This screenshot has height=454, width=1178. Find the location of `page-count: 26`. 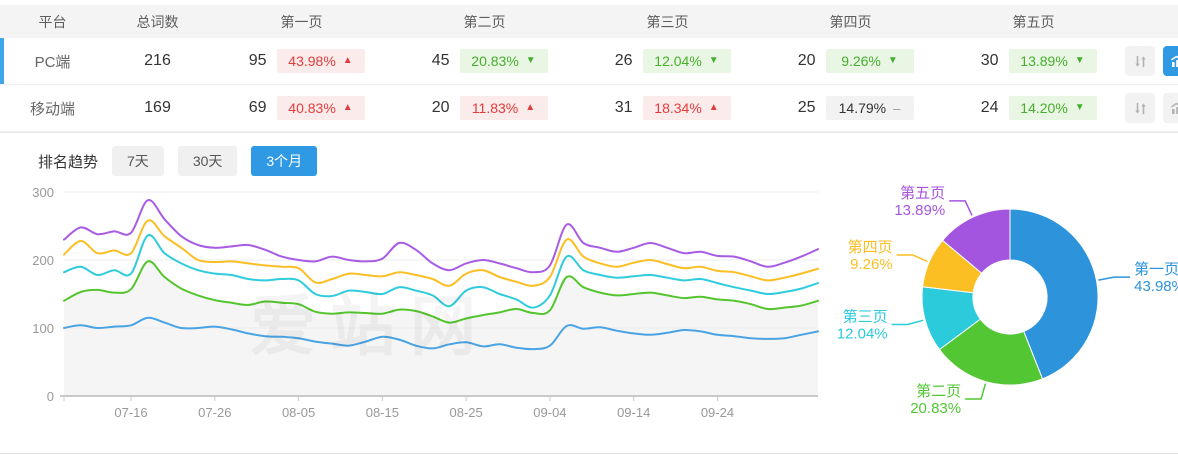

page-count: 26 is located at coordinates (623, 60).